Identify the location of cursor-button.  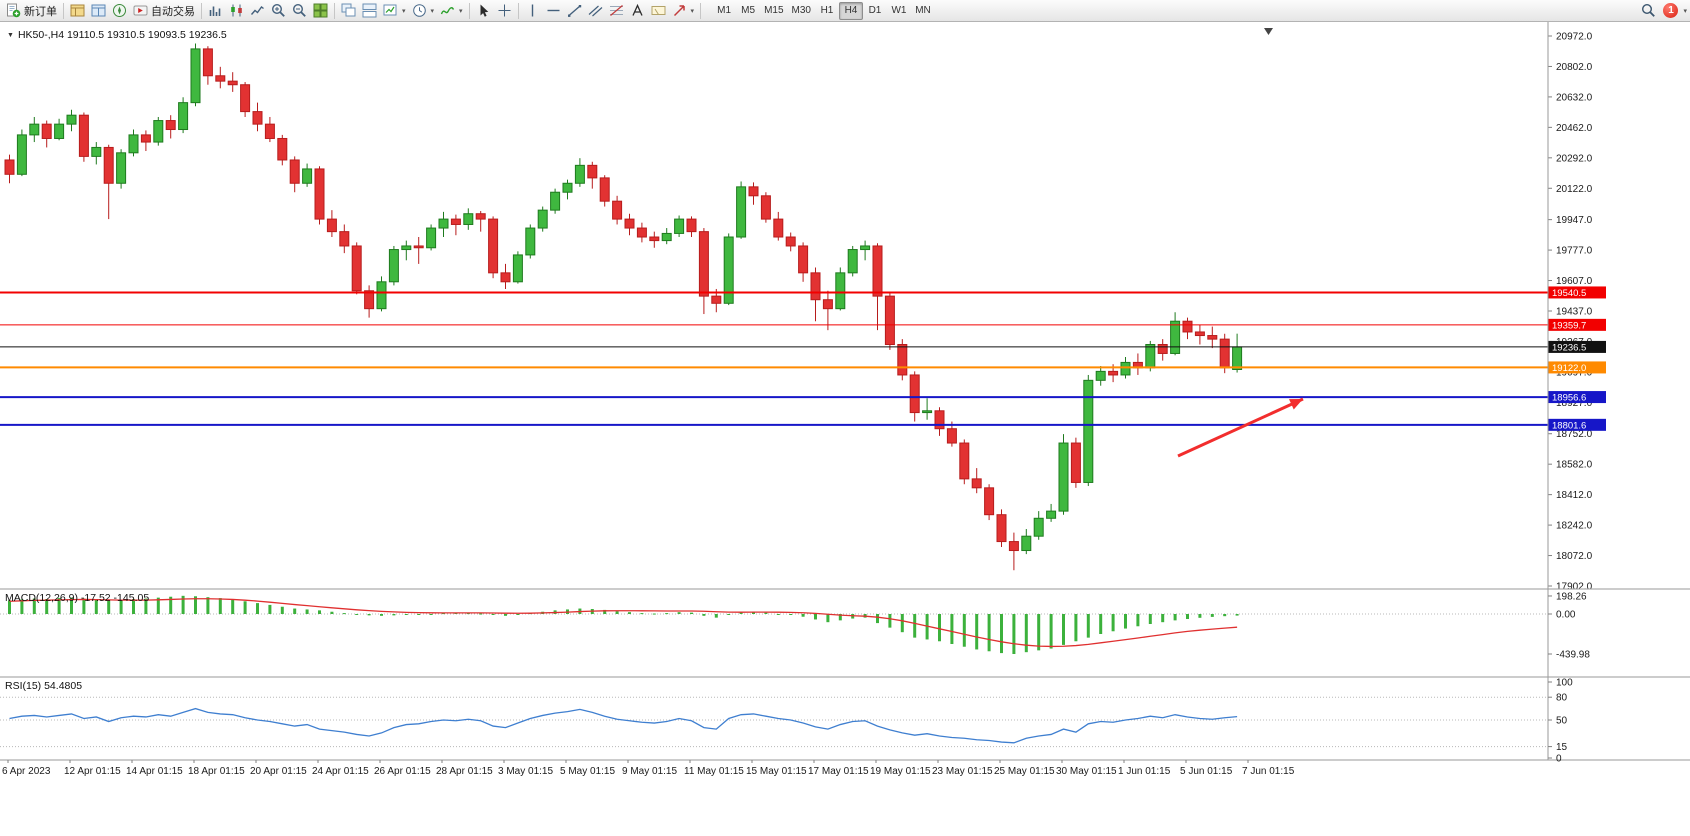
(483, 10).